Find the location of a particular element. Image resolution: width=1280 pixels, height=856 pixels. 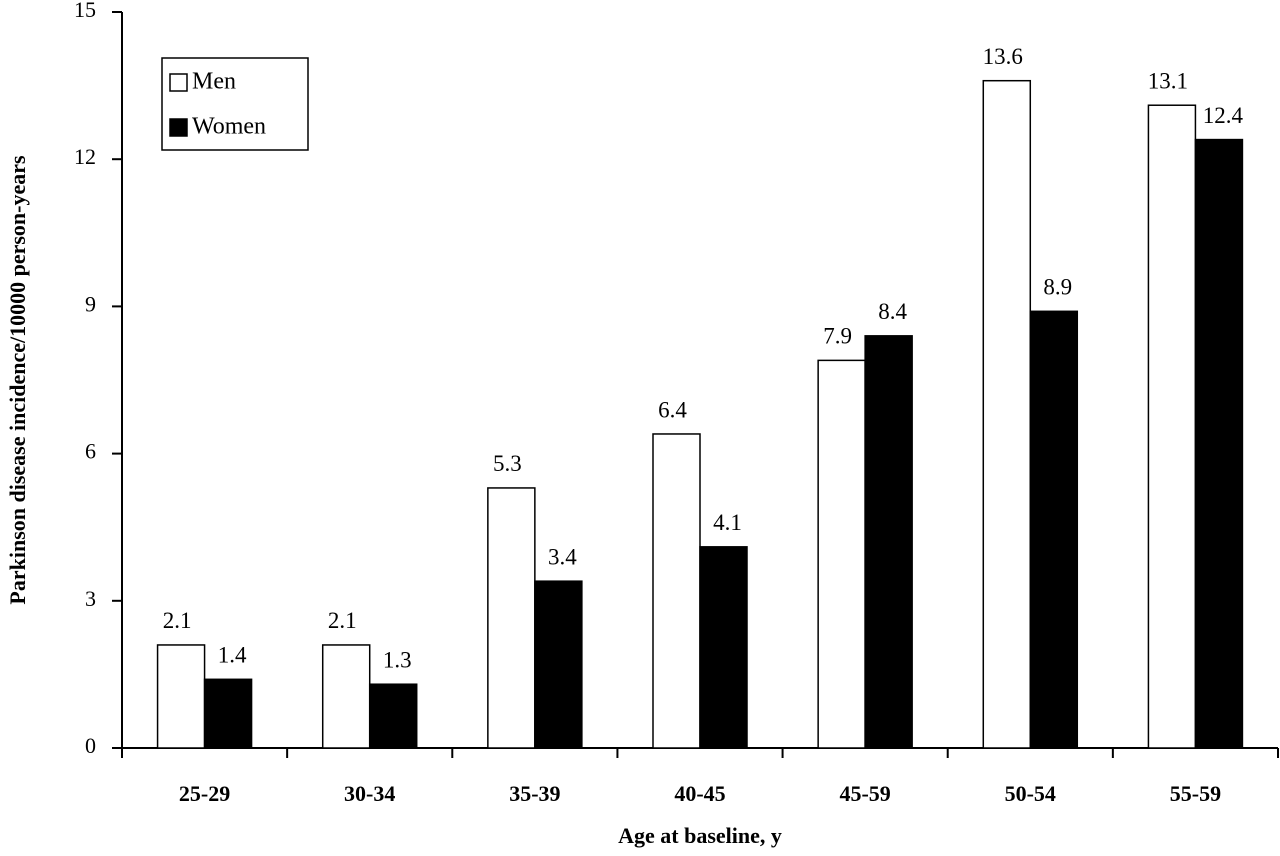

value-label: 13.1 is located at coordinates (1168, 81).